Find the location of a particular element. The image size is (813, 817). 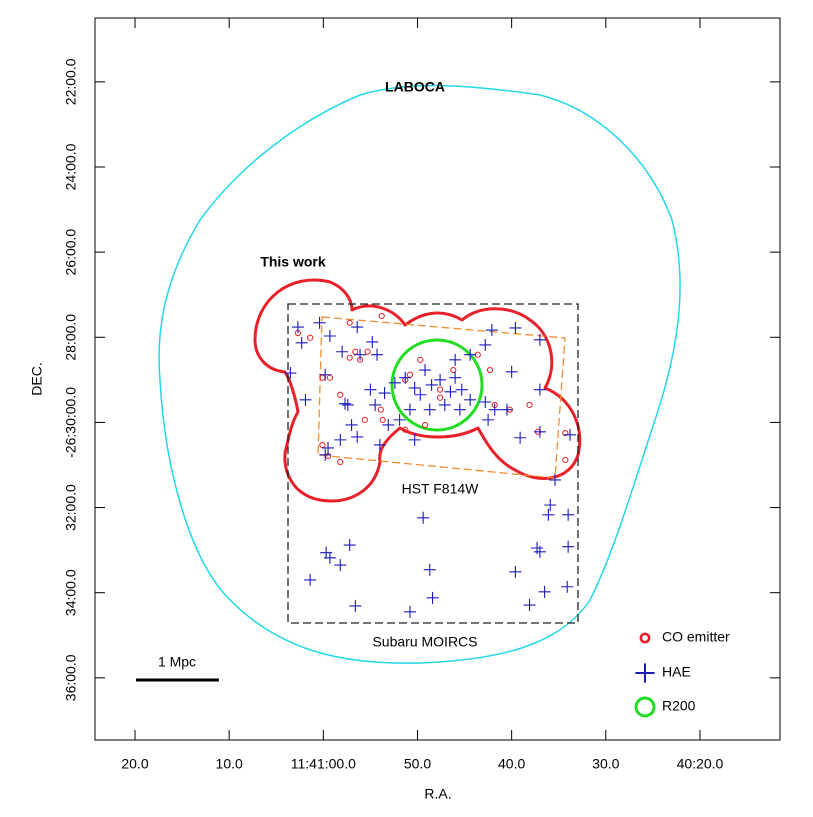

x-tick-label: 40.0 is located at coordinates (511, 764).